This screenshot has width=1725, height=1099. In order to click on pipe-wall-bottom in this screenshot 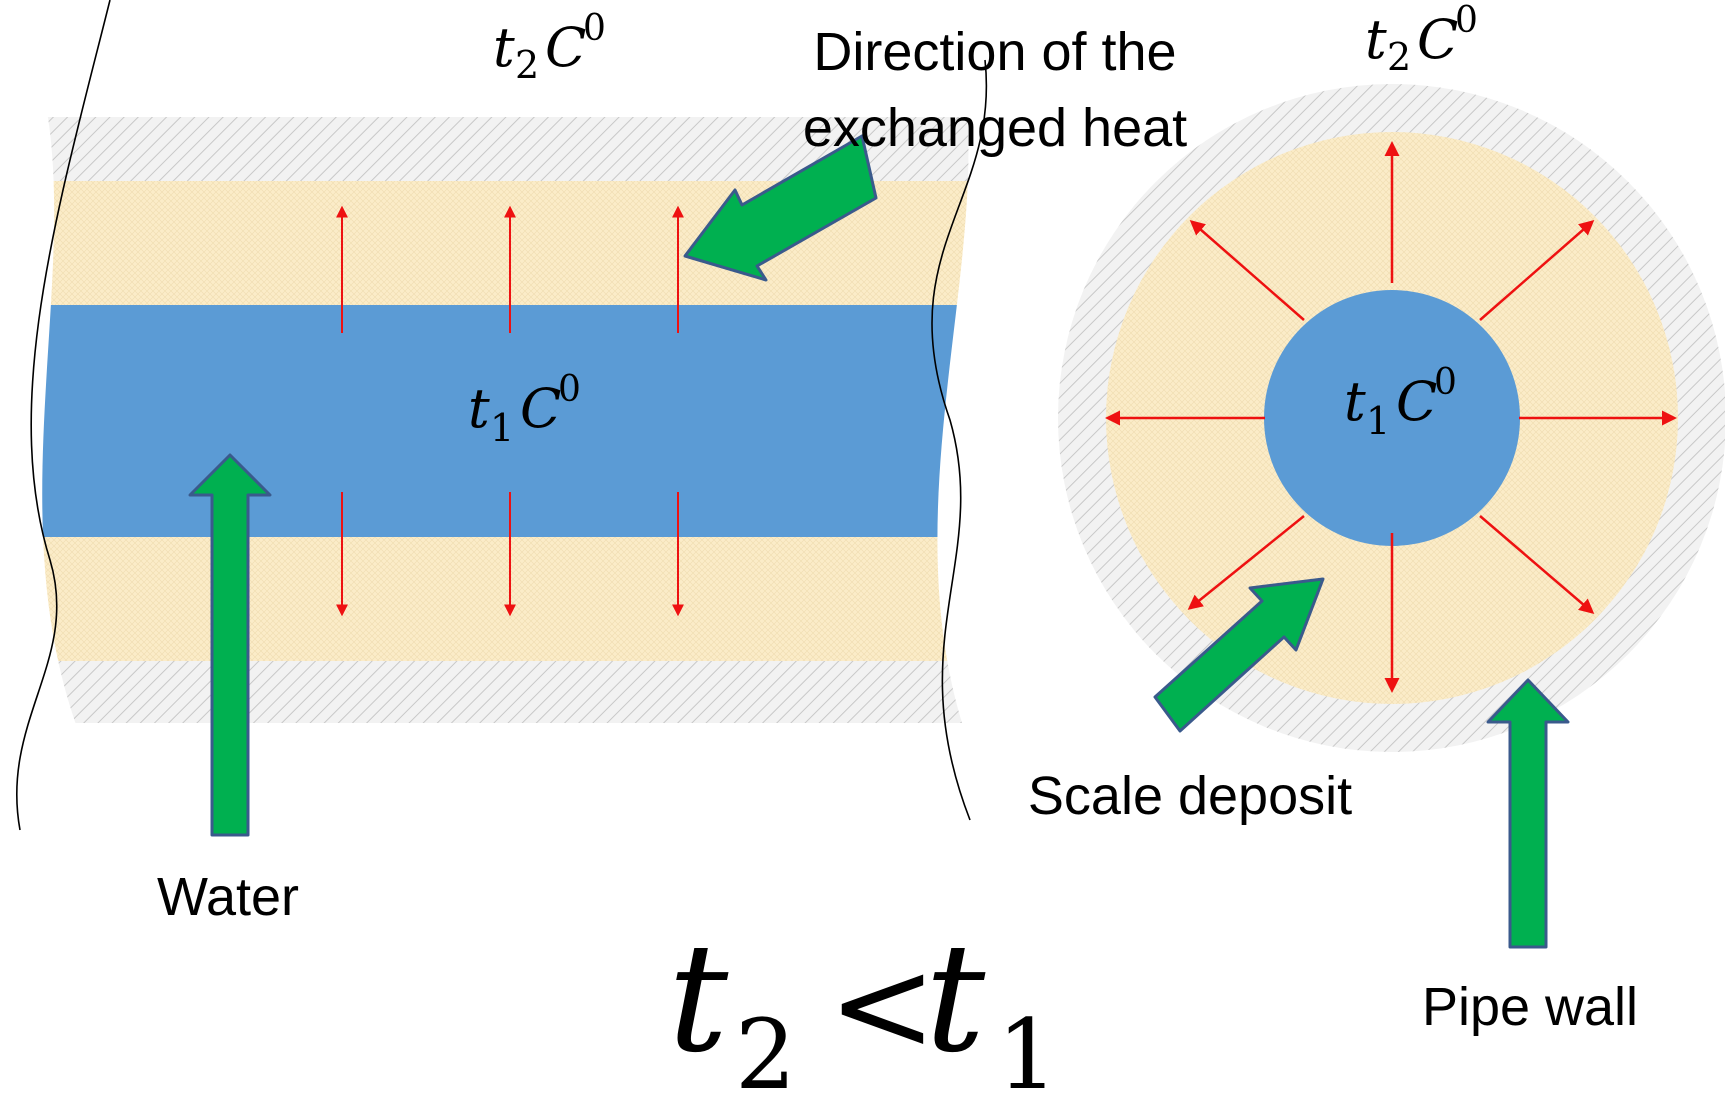, I will do `click(505, 692)`.